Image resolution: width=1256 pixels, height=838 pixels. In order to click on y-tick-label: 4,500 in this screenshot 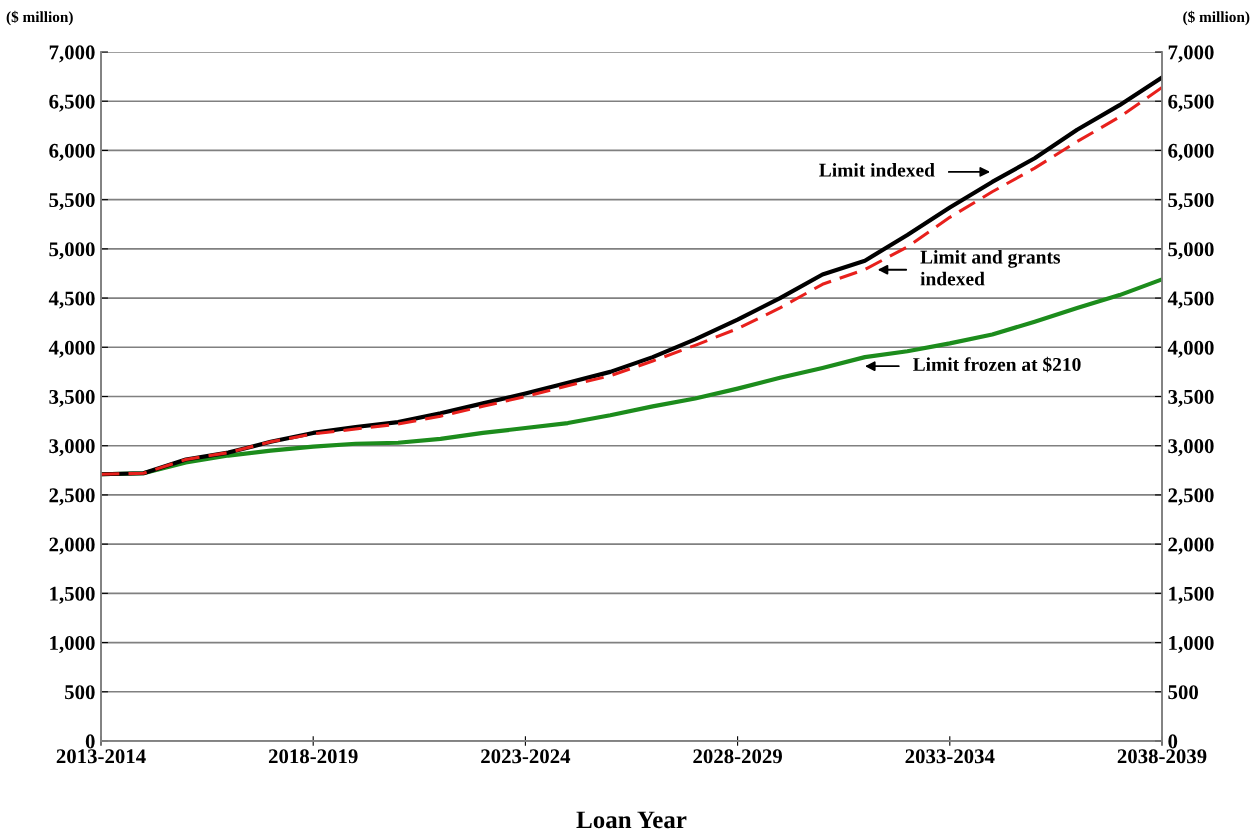, I will do `click(71, 300)`.